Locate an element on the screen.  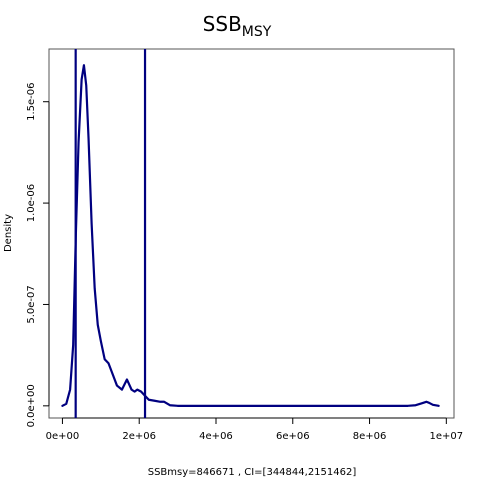
x-tick-label: 2e+06 is located at coordinates (139, 436).